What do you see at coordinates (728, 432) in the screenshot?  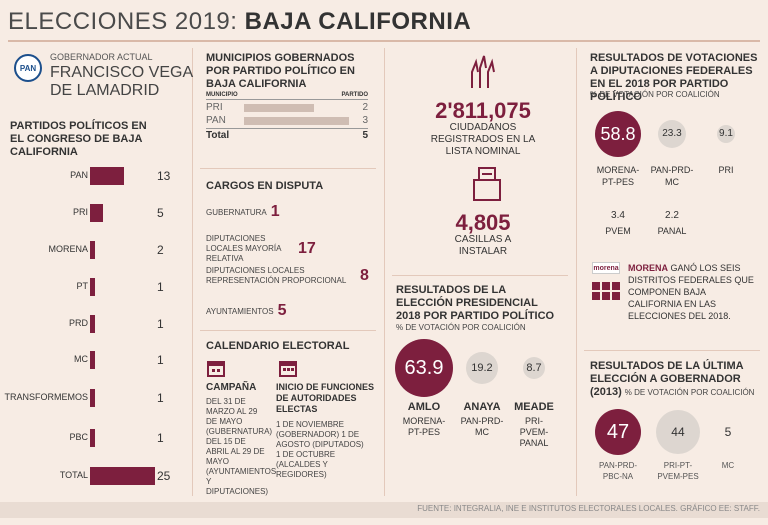 I see `result-circle: 5` at bounding box center [728, 432].